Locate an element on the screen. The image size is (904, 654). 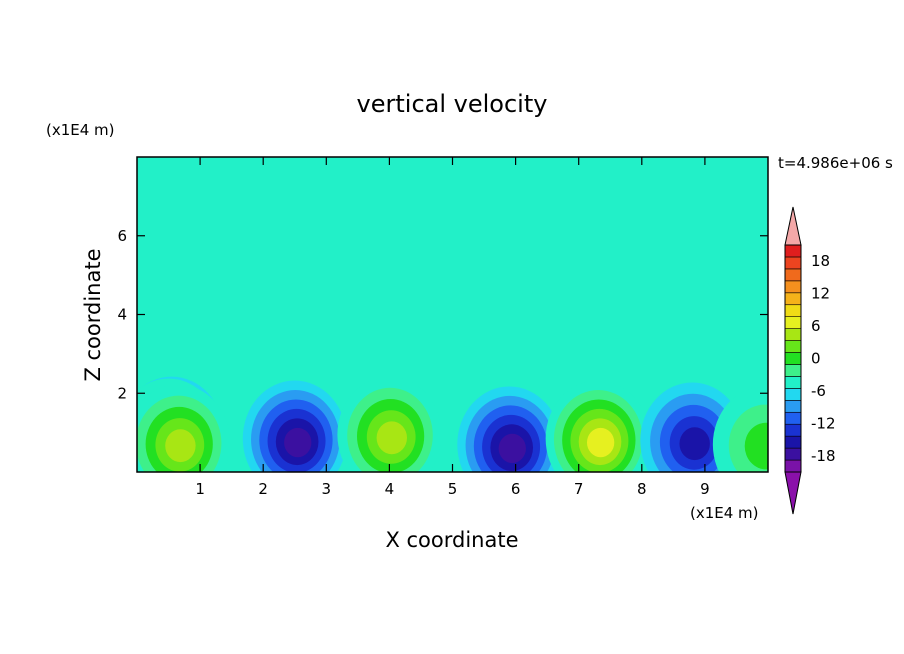
colorbar-tick-label: -6 is located at coordinates (818, 391).